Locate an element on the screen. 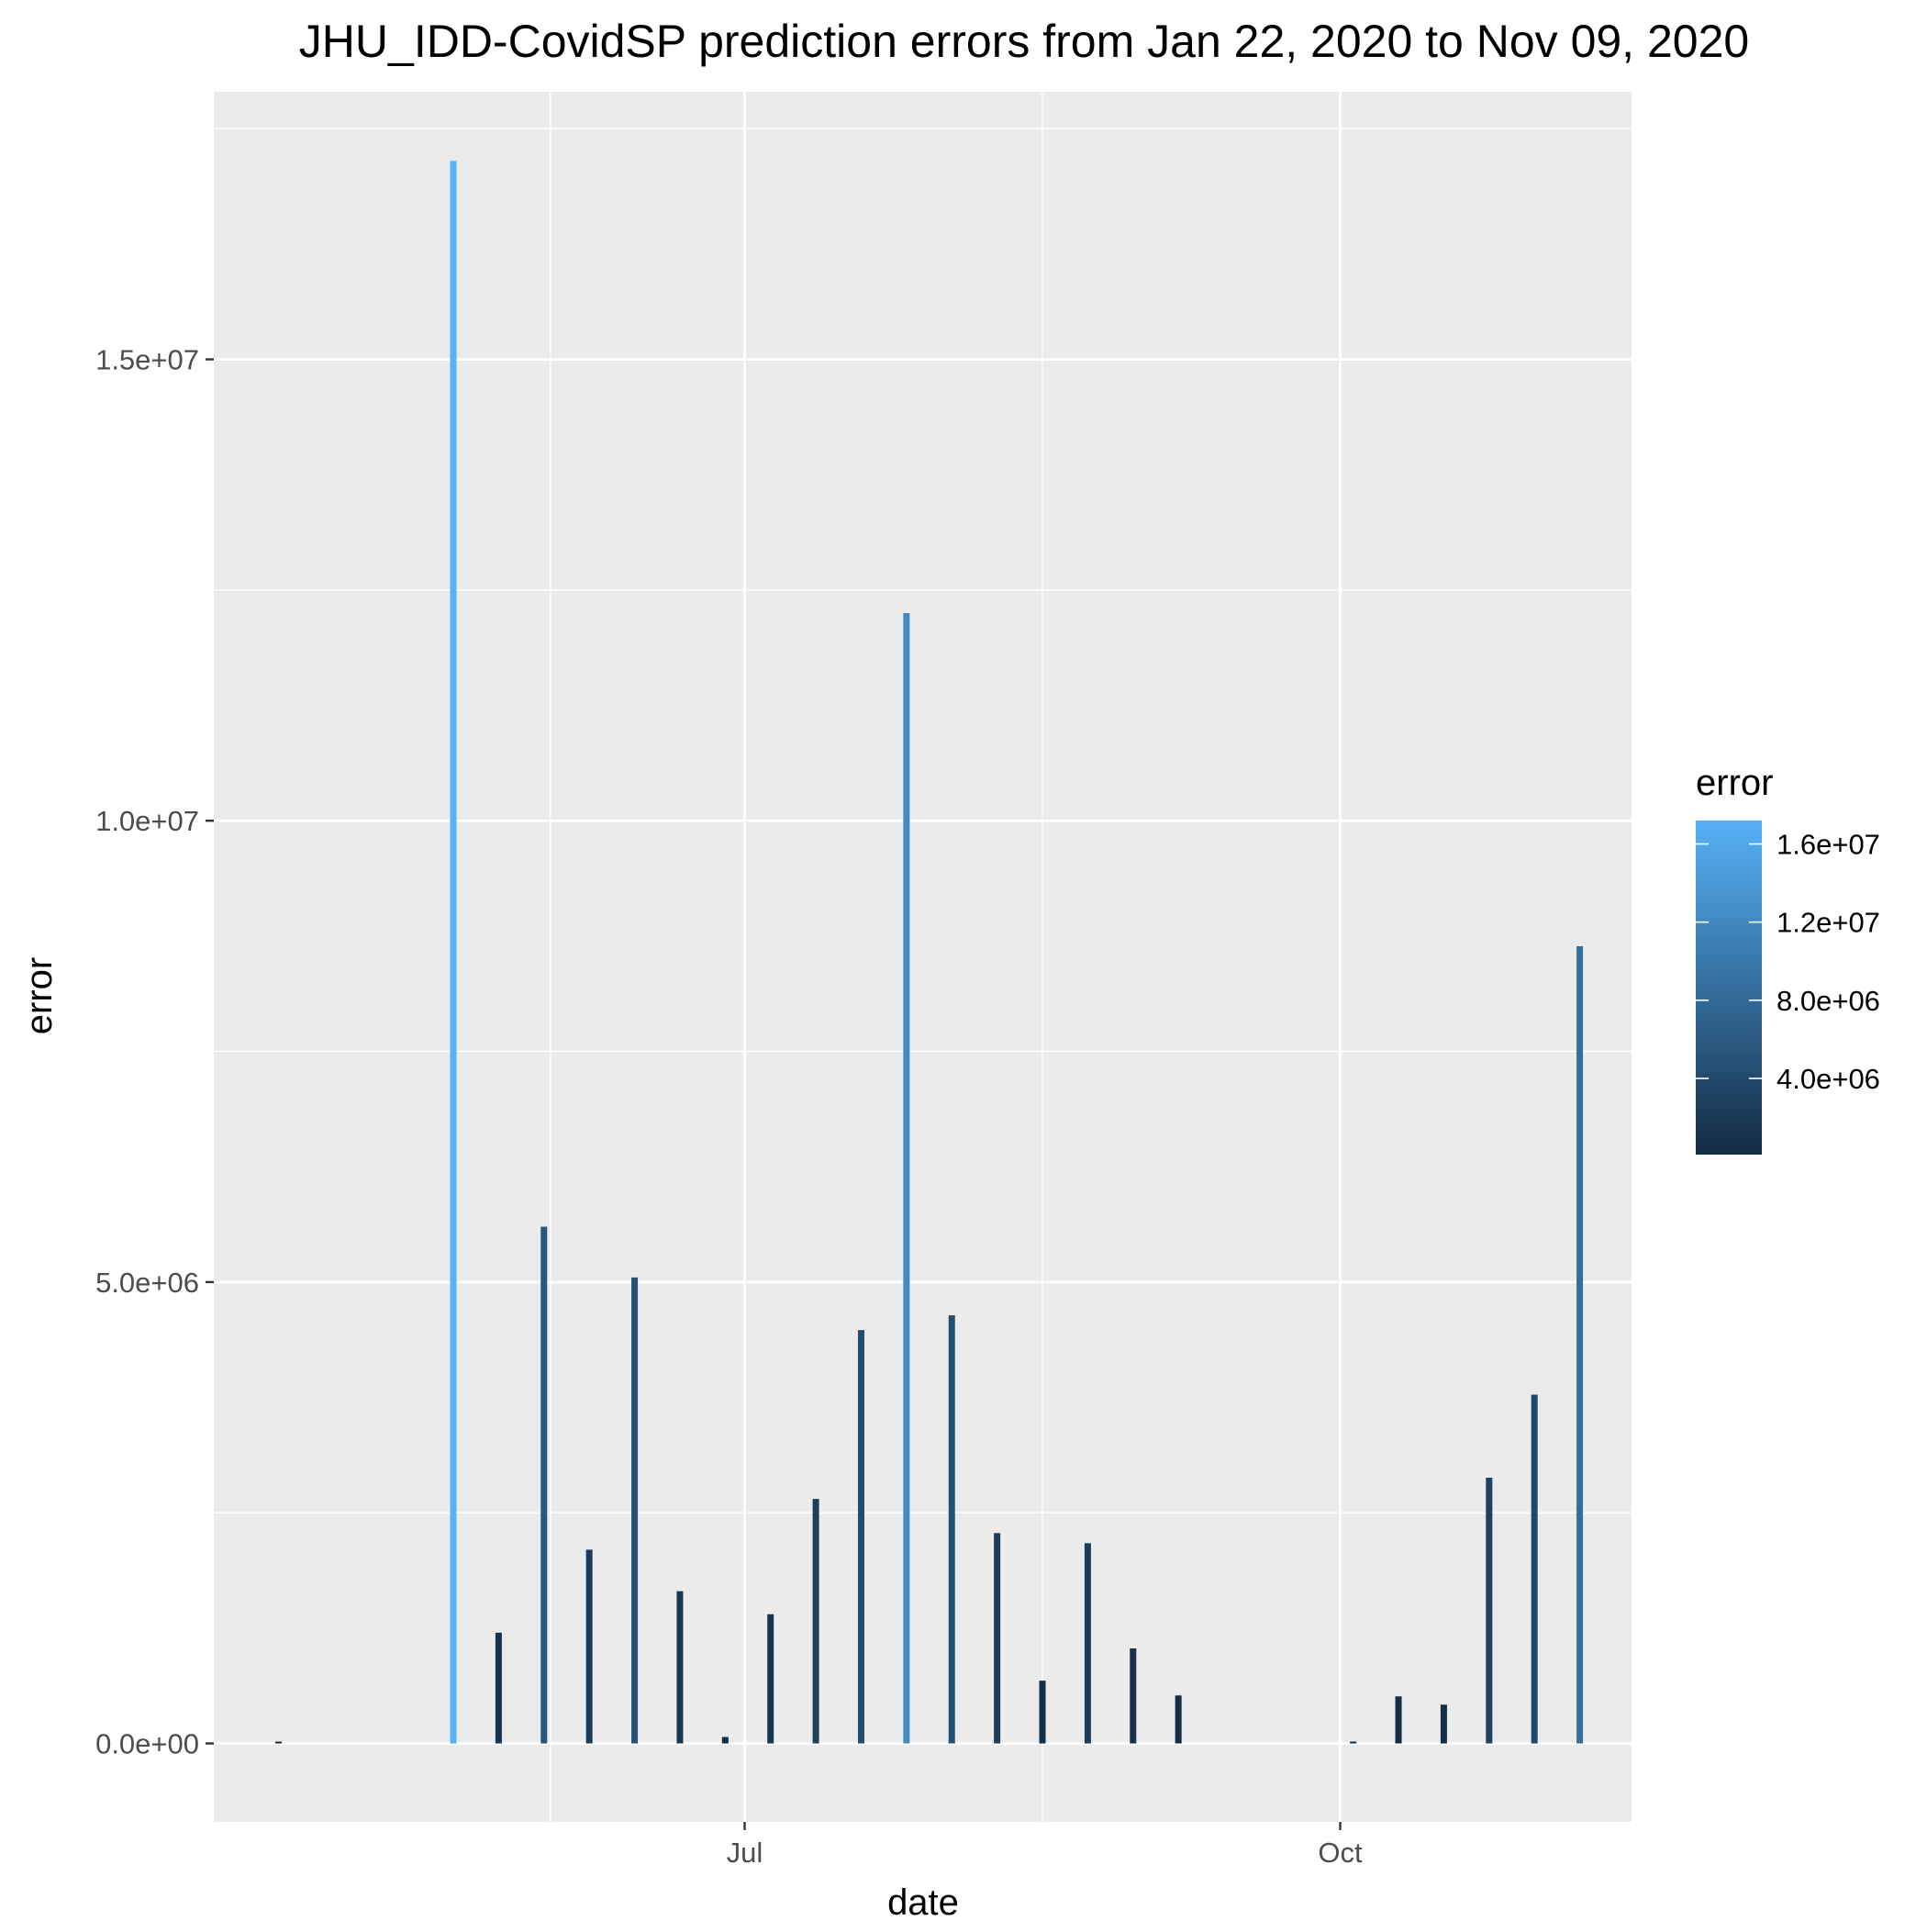 The width and height of the screenshot is (1927, 1932). legend-label: 1.6e+07 is located at coordinates (1828, 845).